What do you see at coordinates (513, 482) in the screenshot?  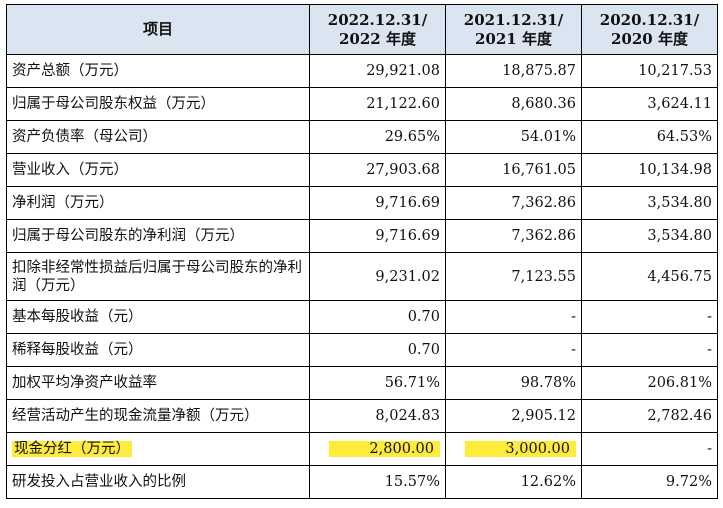 I see `cell-2021: 12.62%` at bounding box center [513, 482].